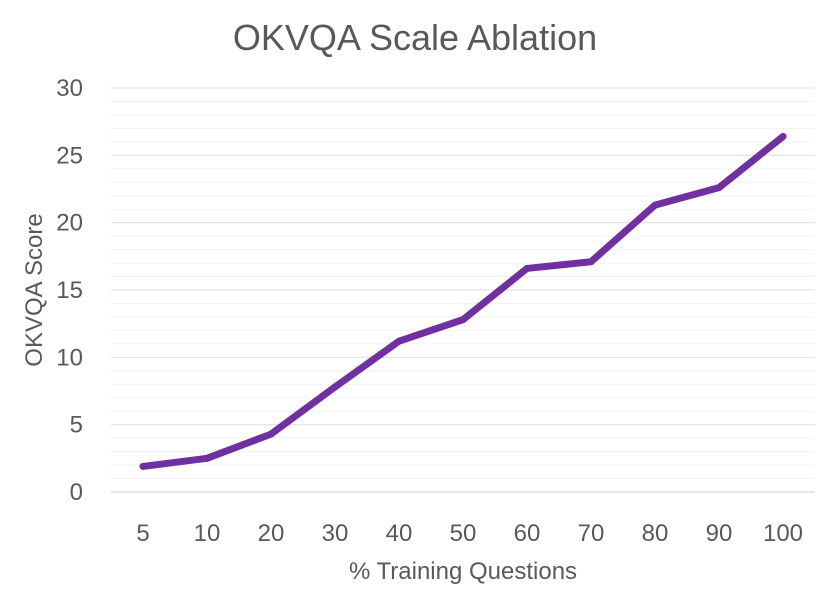  Describe the element at coordinates (463, 533) in the screenshot. I see `x-tick-label: 50` at that location.